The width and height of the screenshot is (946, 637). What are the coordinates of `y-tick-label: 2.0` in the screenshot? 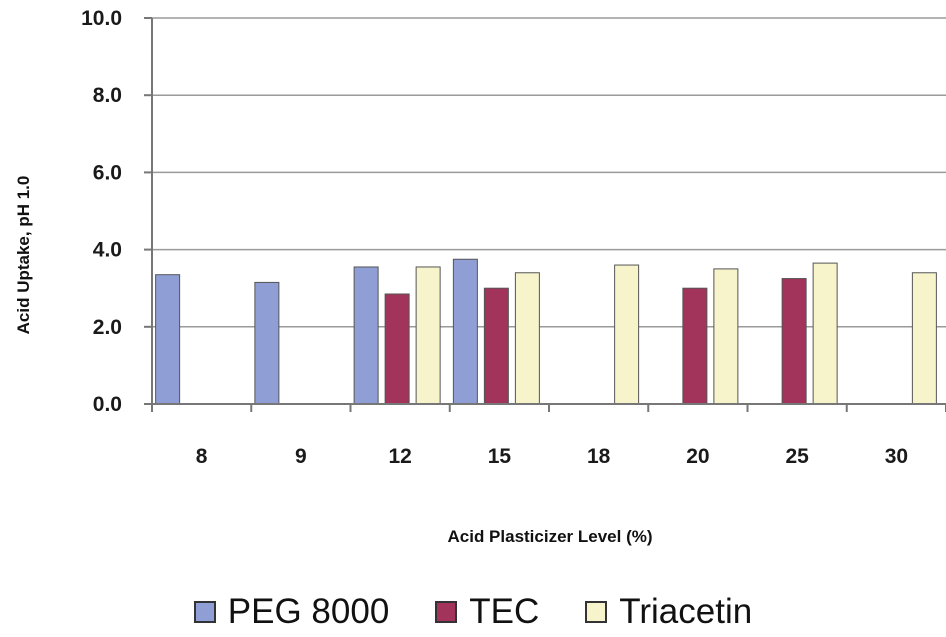 It's located at (107, 327).